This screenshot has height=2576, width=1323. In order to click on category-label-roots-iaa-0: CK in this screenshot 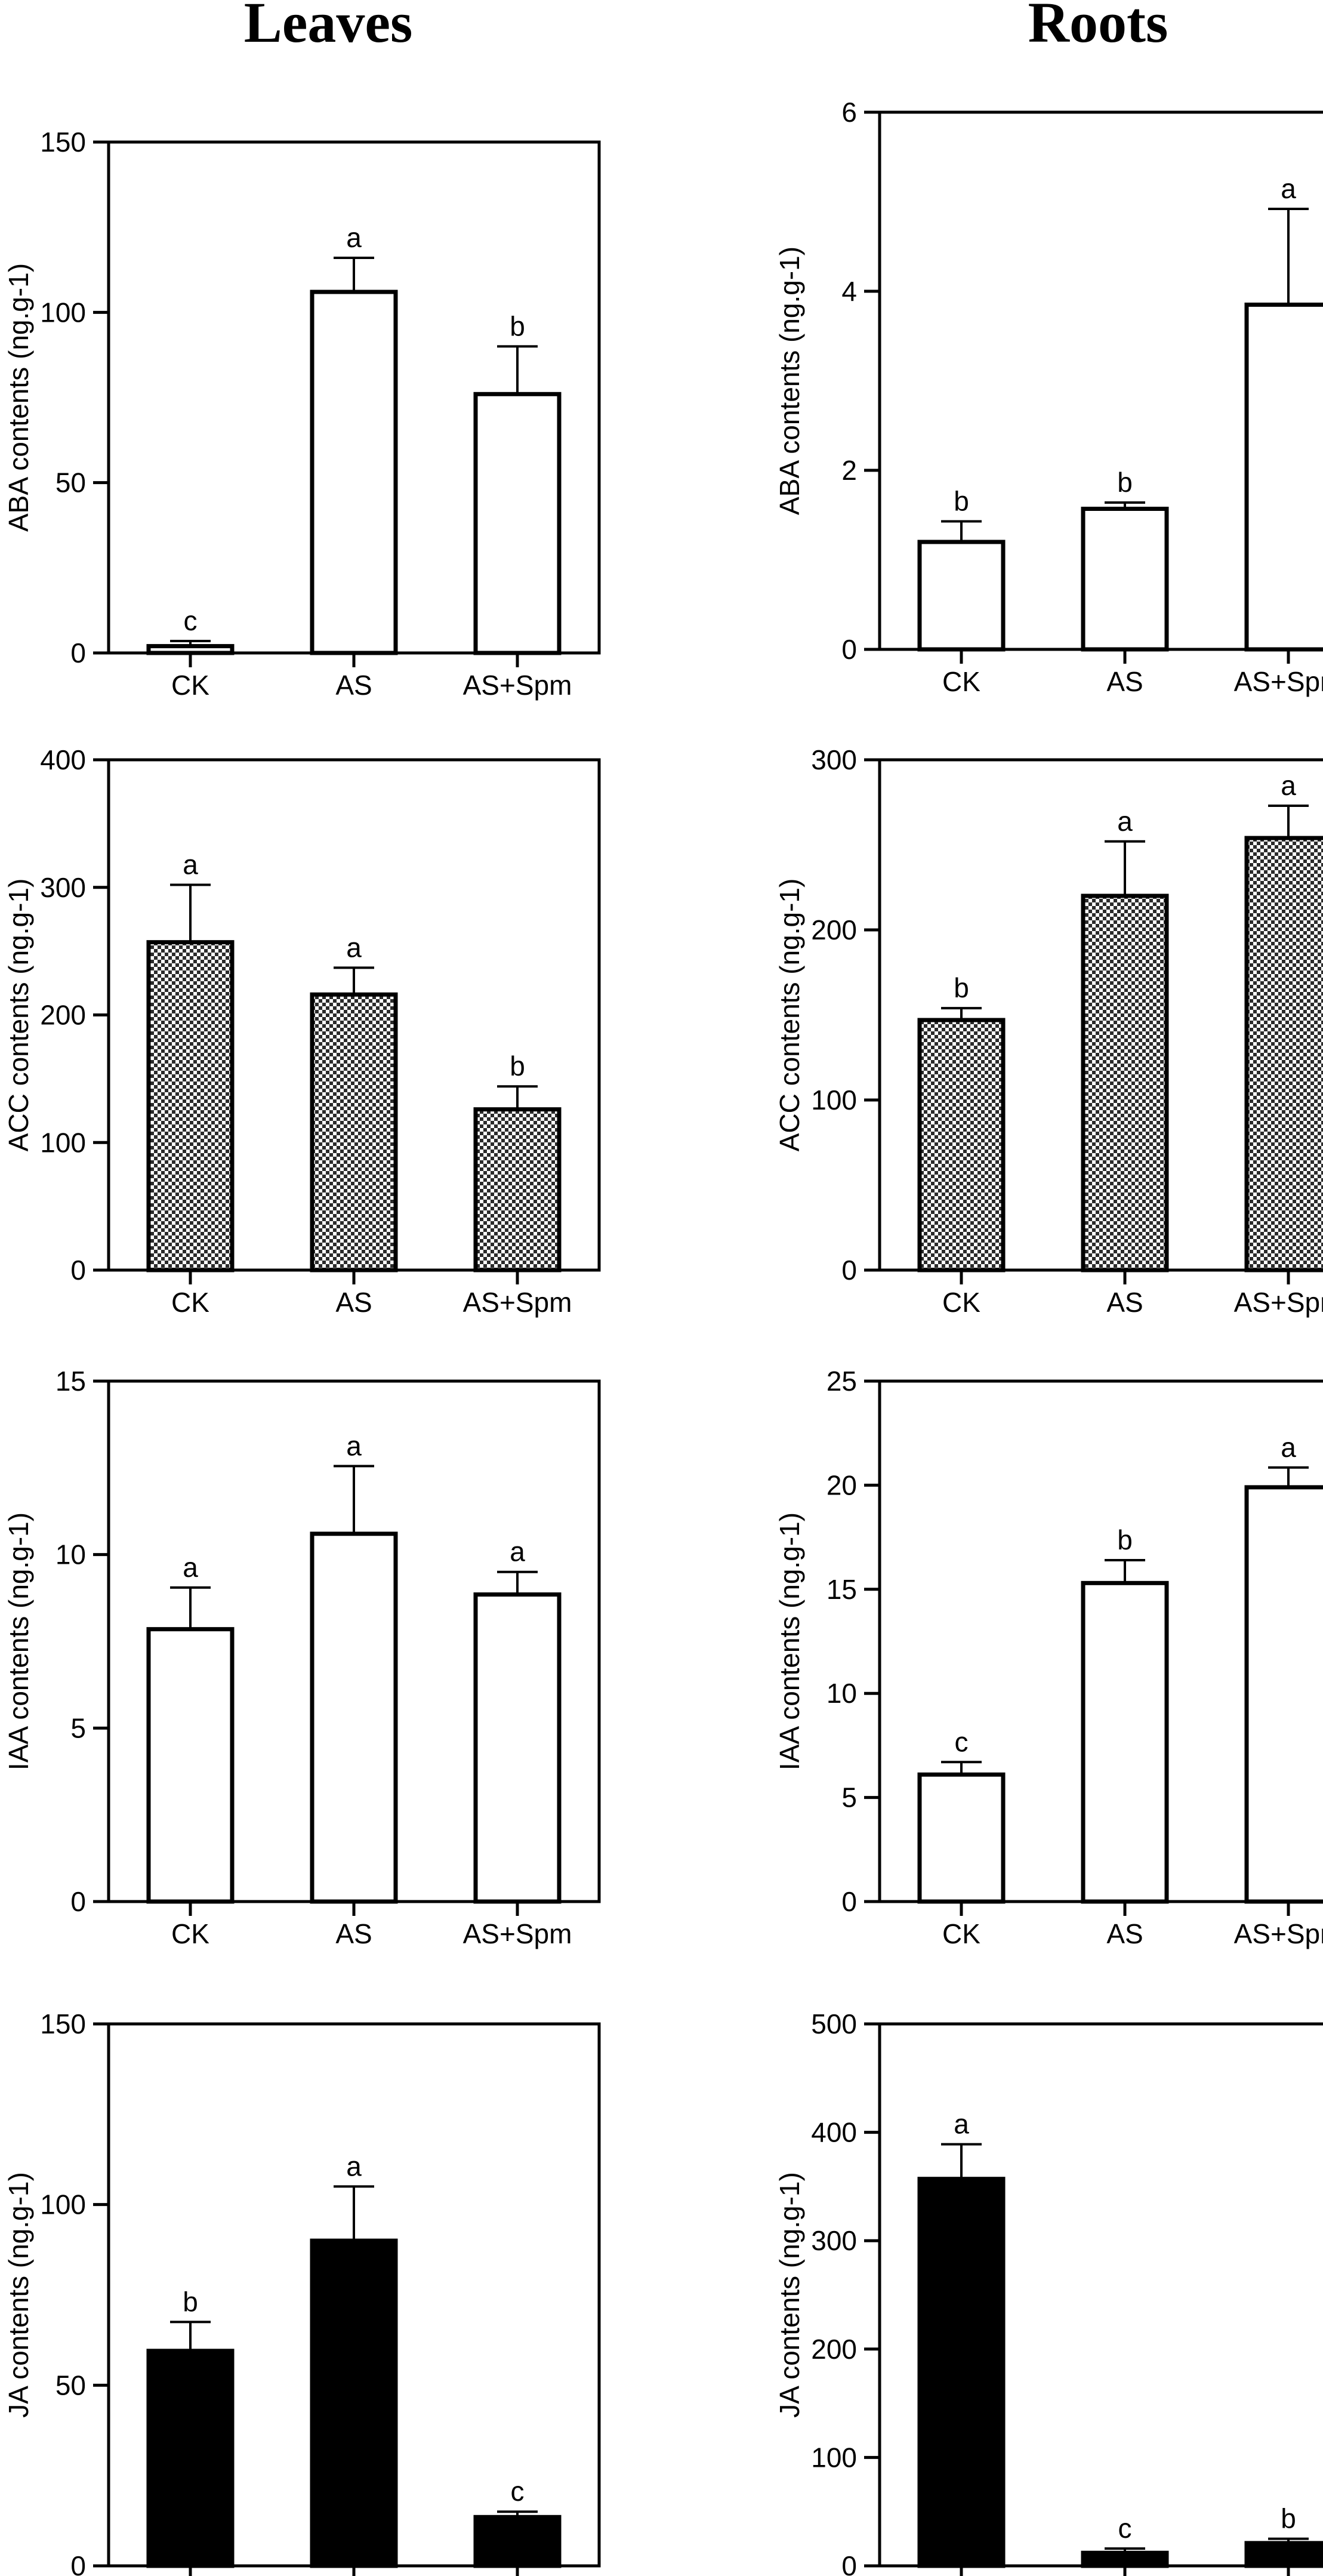, I will do `click(961, 1933)`.